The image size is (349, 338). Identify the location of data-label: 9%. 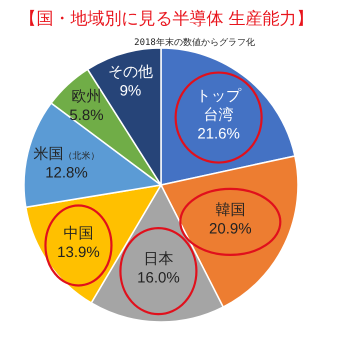
(131, 91).